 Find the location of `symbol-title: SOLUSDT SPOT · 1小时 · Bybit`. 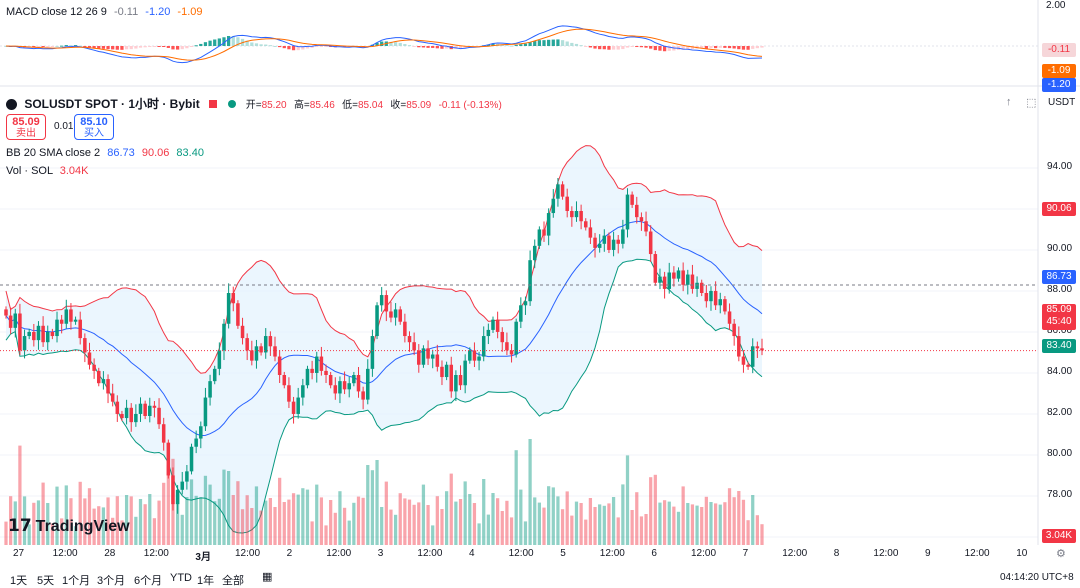

symbol-title: SOLUSDT SPOT · 1小时 · Bybit is located at coordinates (112, 104).